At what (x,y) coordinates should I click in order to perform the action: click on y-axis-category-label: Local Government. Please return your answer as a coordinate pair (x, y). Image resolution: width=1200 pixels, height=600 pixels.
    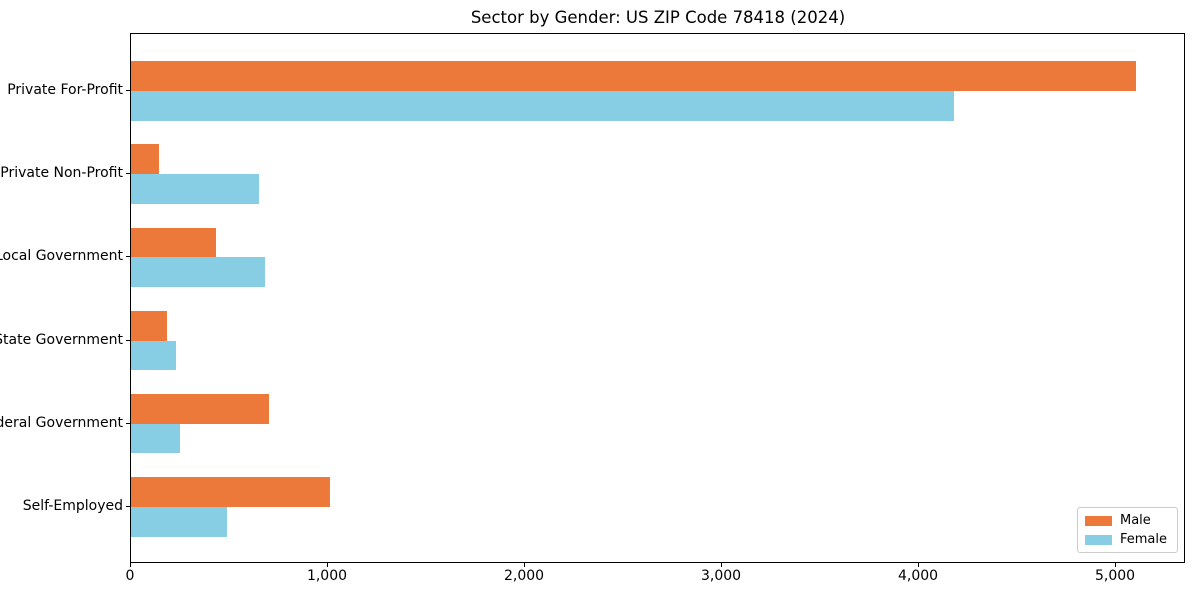
    Looking at the image, I should click on (61, 256).